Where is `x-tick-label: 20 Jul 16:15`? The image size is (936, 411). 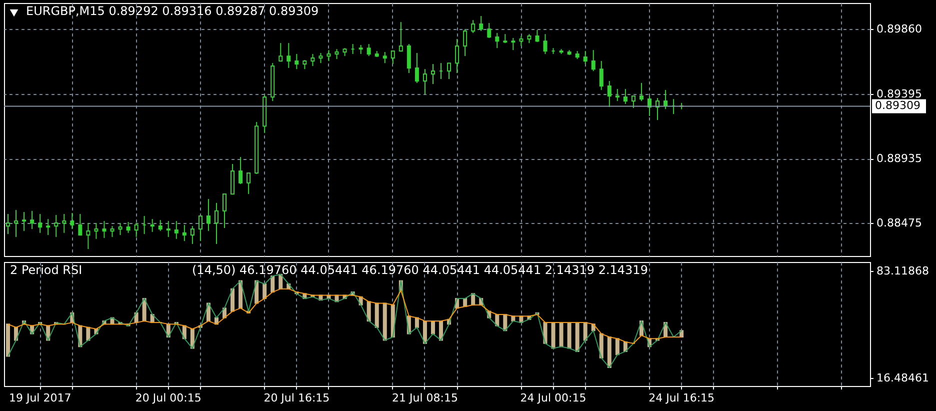 x-tick-label: 20 Jul 16:15 is located at coordinates (297, 398).